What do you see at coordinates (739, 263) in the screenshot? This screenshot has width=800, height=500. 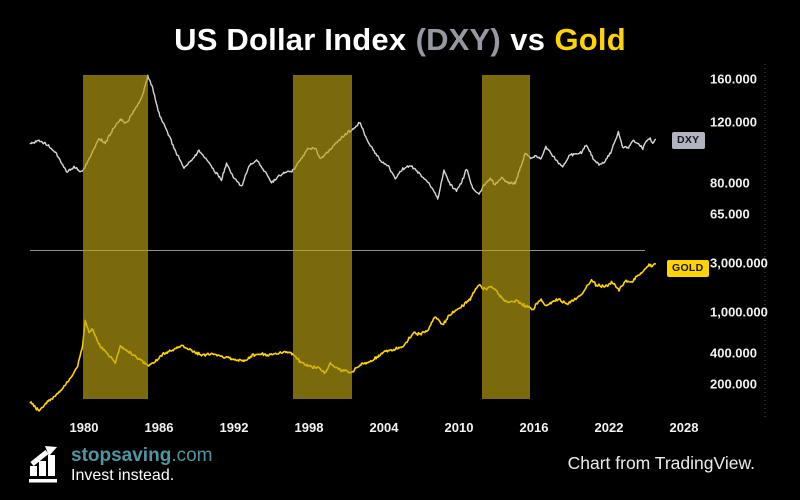 I see `y-axis-label-gold: 3,000.000` at bounding box center [739, 263].